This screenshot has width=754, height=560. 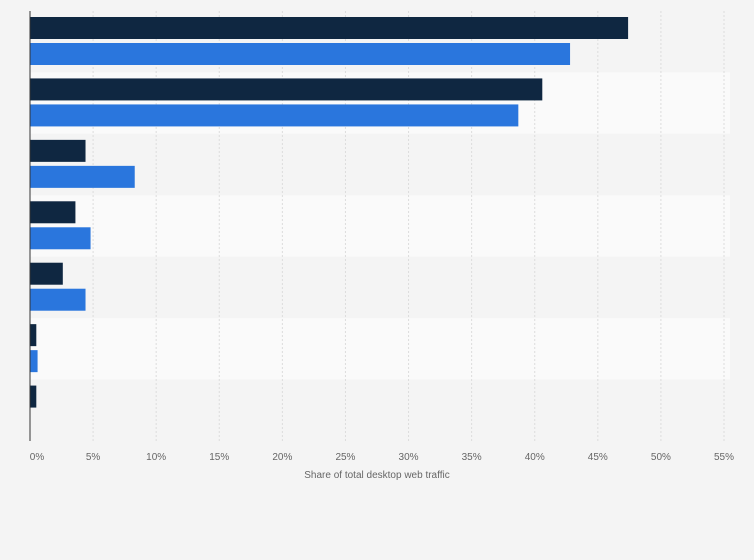 I want to click on x-tick-label: 25%, so click(x=345, y=457).